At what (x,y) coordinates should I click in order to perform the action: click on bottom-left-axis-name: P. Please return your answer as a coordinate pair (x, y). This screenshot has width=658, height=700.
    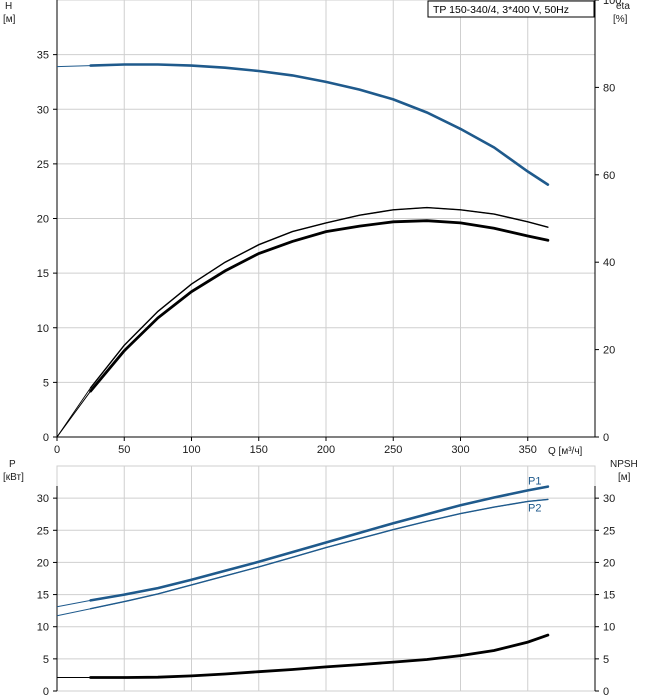
    Looking at the image, I should click on (12, 464).